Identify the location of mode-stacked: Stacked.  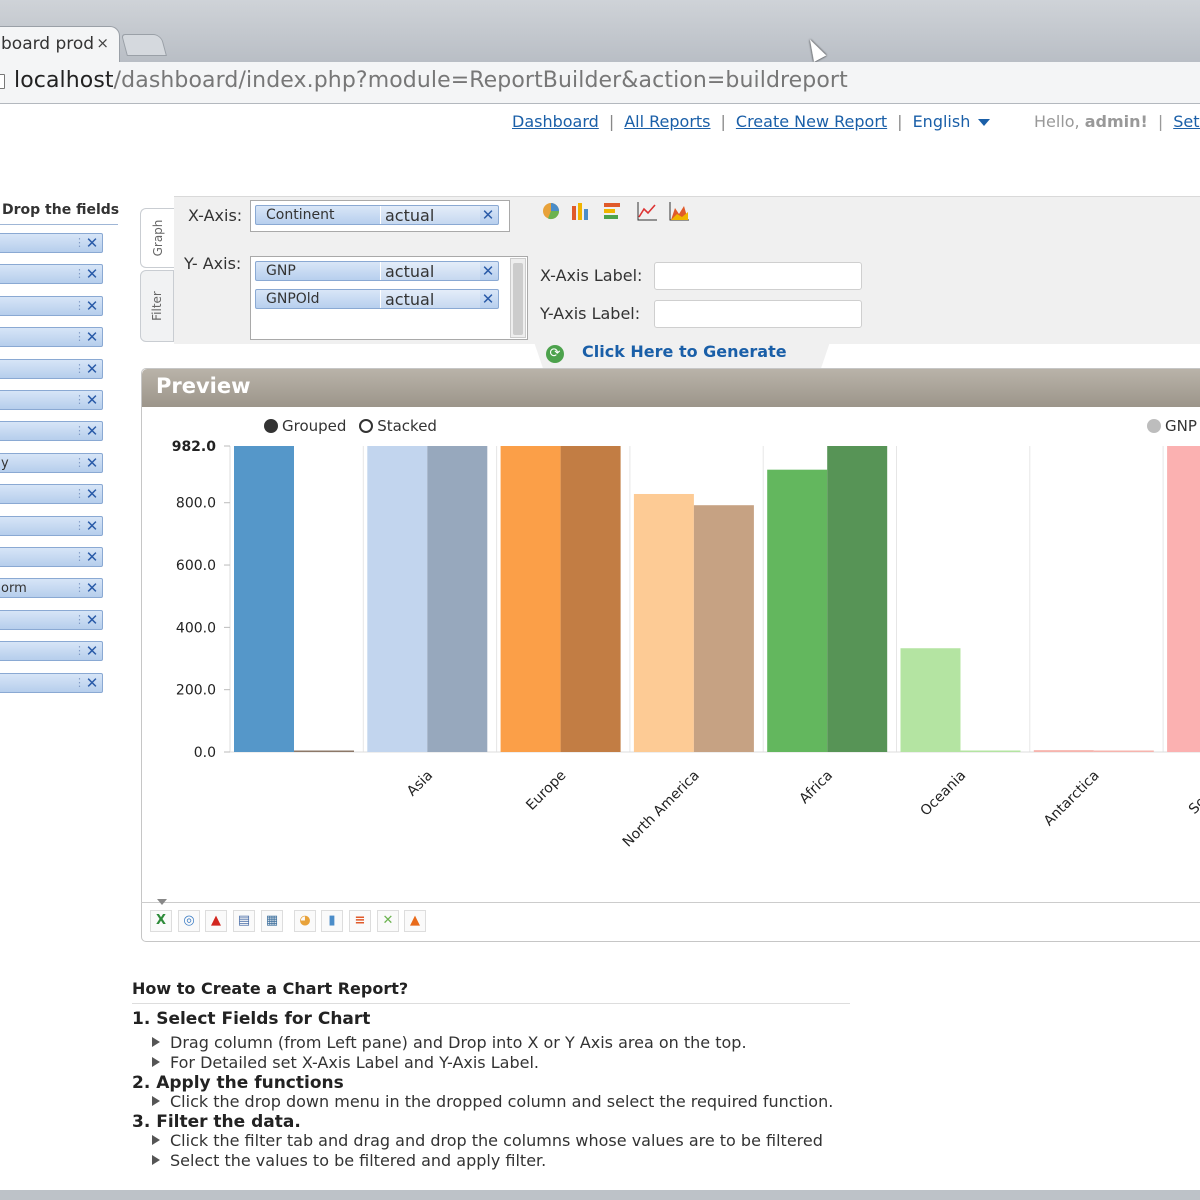
(398, 426).